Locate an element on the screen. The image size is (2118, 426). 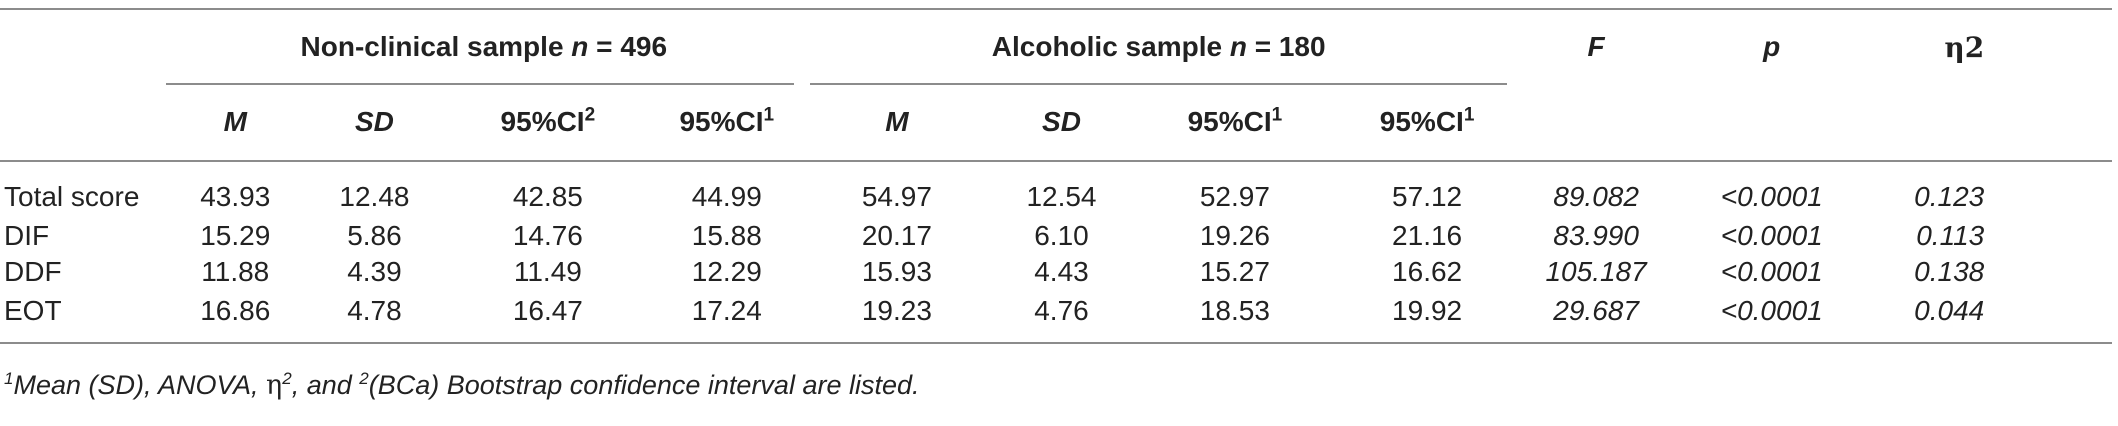
al-ci-upper-cell: 57.12 is located at coordinates (1427, 196).